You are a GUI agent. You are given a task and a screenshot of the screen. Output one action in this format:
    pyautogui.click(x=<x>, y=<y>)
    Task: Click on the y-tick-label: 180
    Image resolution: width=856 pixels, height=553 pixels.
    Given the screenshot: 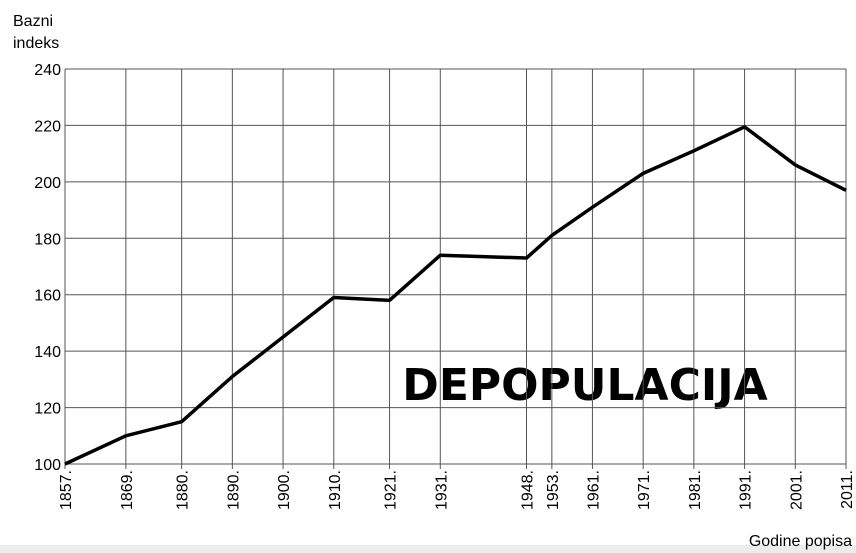 What is the action you would take?
    pyautogui.click(x=47, y=239)
    